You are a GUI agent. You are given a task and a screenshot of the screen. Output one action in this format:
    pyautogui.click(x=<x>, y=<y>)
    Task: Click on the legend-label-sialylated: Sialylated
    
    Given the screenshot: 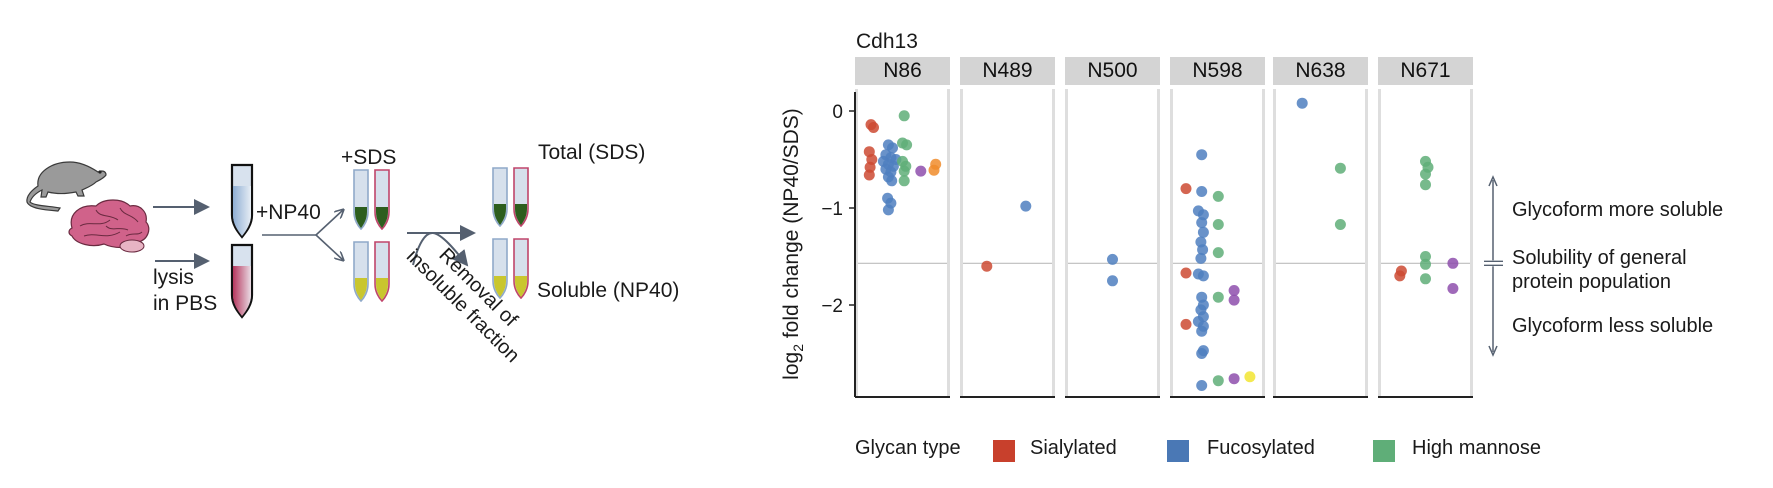 What is the action you would take?
    pyautogui.click(x=1073, y=448)
    